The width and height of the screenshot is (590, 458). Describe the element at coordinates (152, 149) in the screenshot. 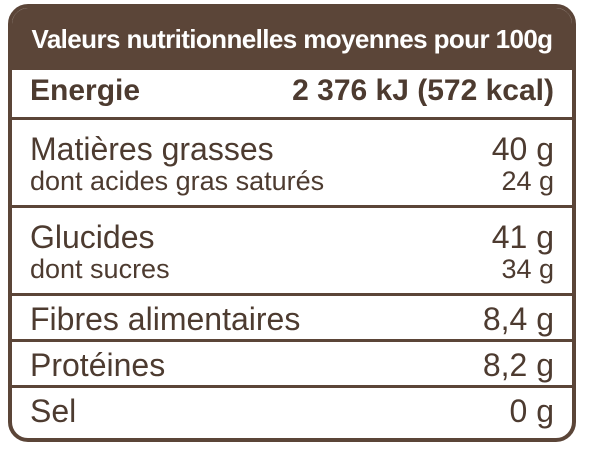

I see `fat-label: Matières grasses` at that location.